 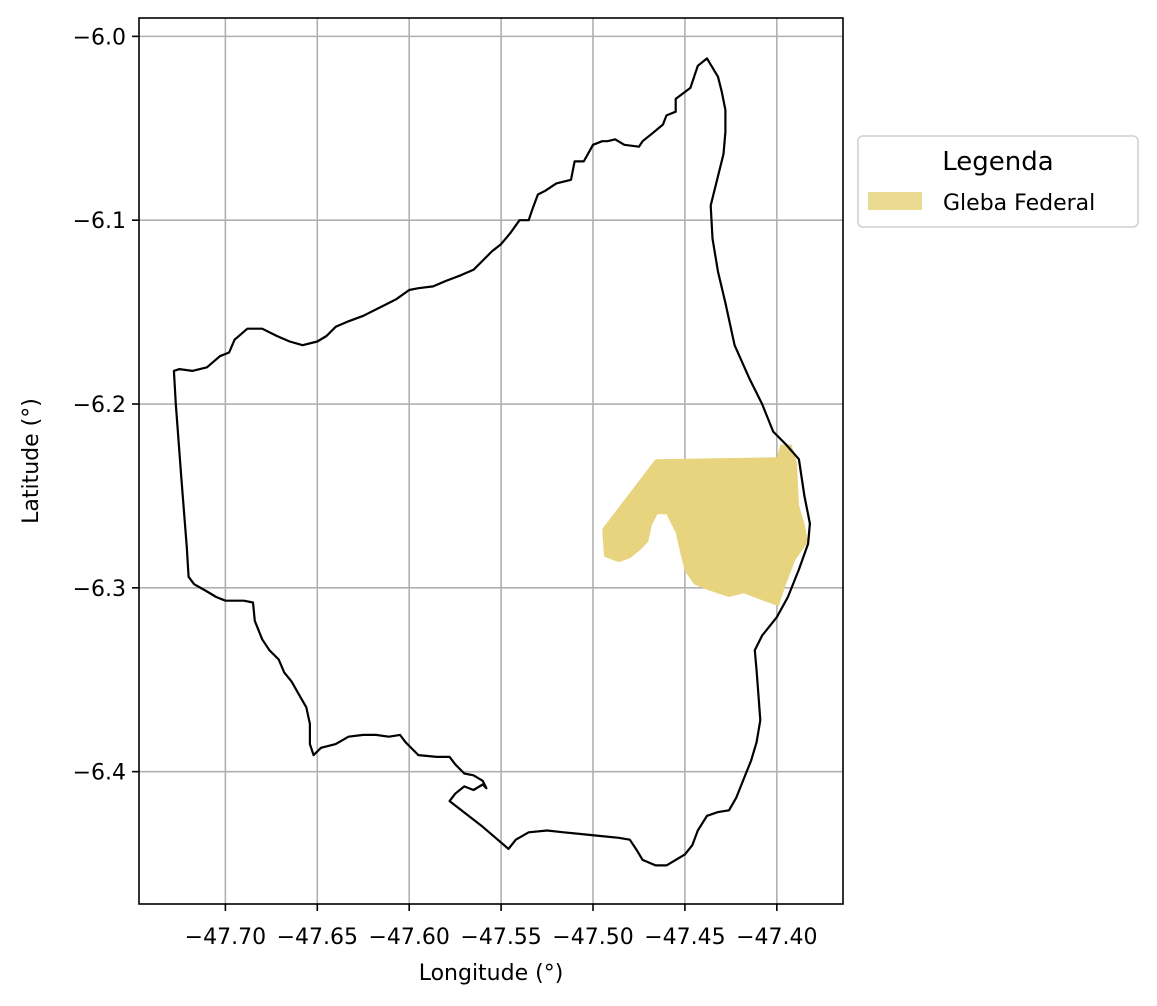 What do you see at coordinates (895, 201) in the screenshot?
I see `legend-swatch-gleba-federal` at bounding box center [895, 201].